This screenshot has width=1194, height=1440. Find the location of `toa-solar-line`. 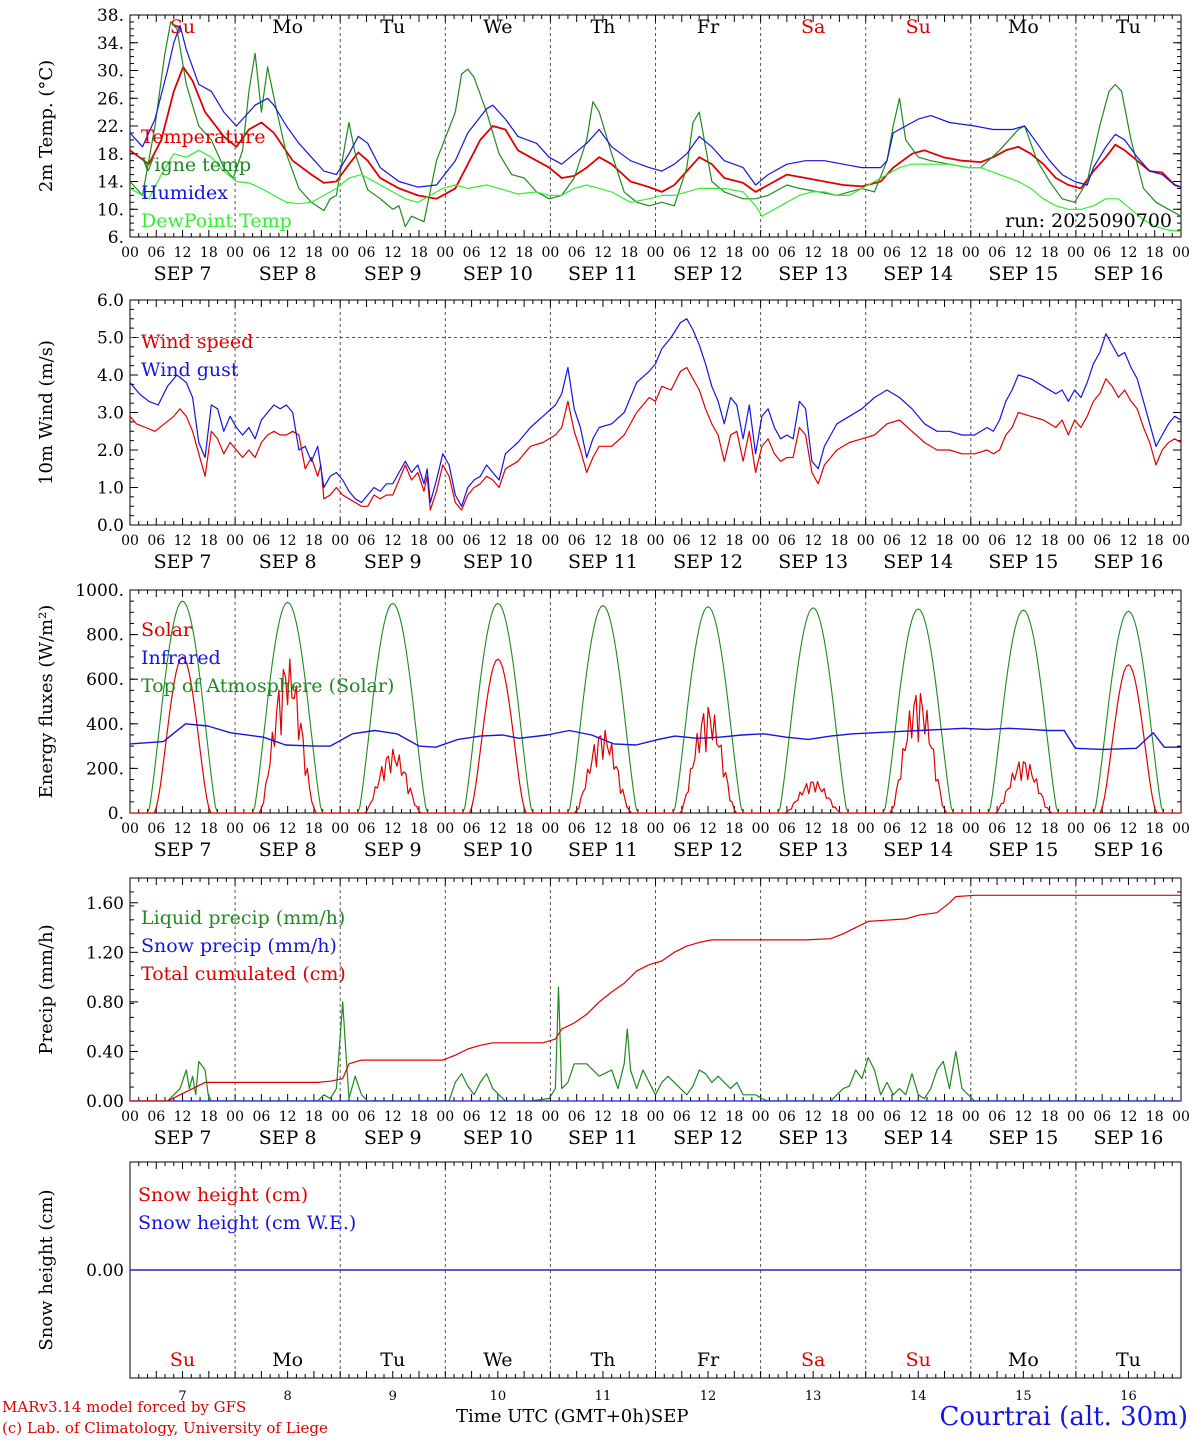

toa-solar-line is located at coordinates (918, 710).